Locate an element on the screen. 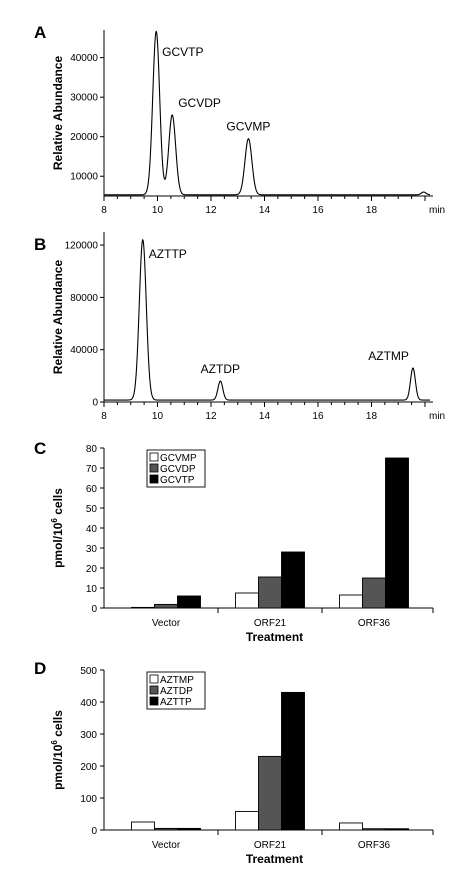 The image size is (474, 890). legend-label: AZTTP is located at coordinates (176, 702).